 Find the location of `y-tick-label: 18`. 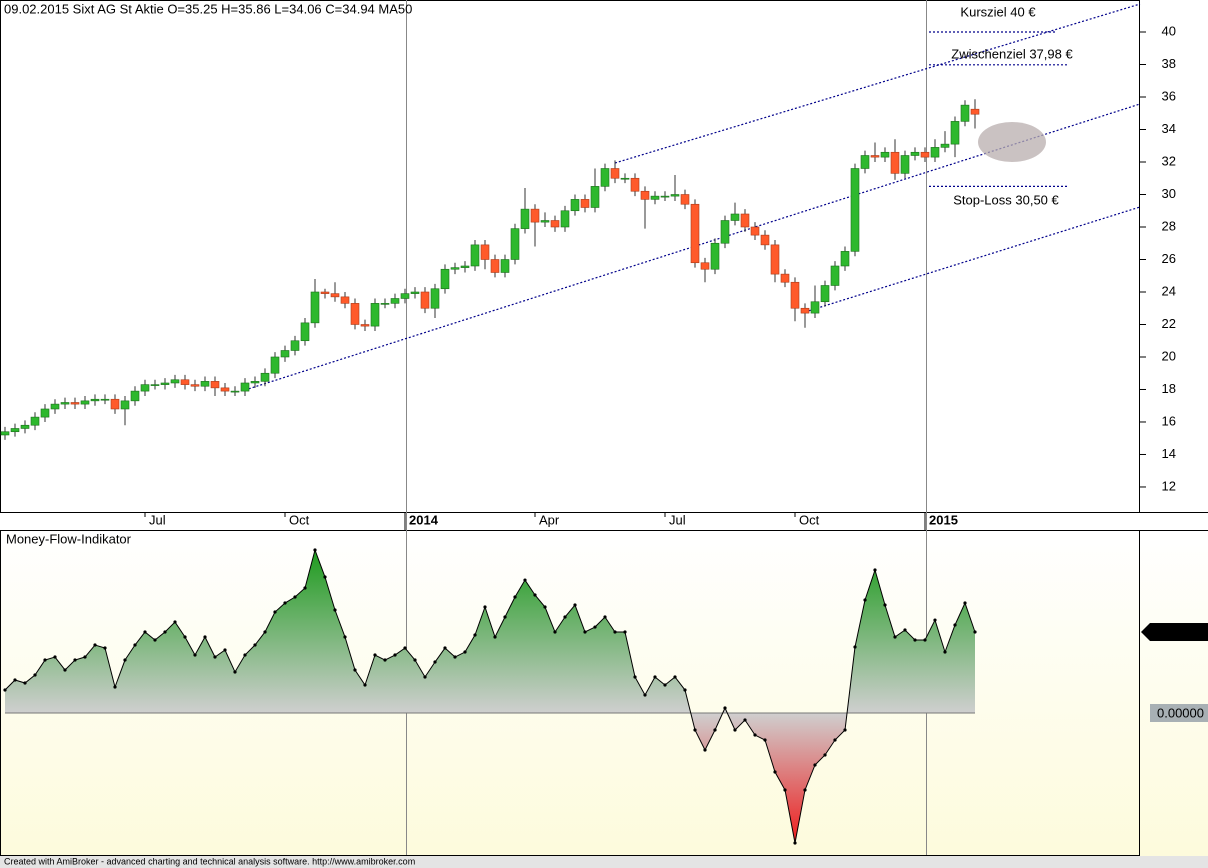

y-tick-label: 18 is located at coordinates (1169, 388).